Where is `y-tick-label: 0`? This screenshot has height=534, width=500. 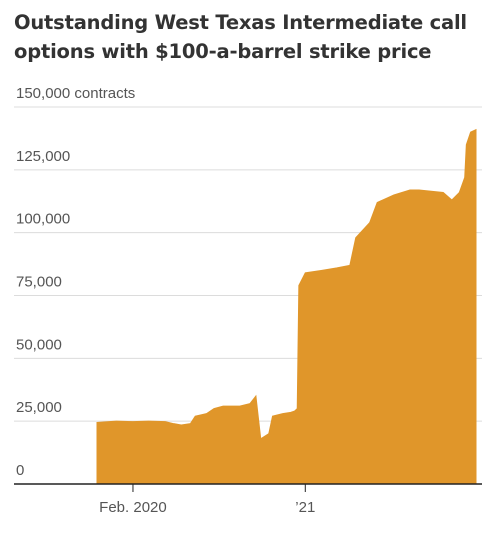 y-tick-label: 0 is located at coordinates (20, 470).